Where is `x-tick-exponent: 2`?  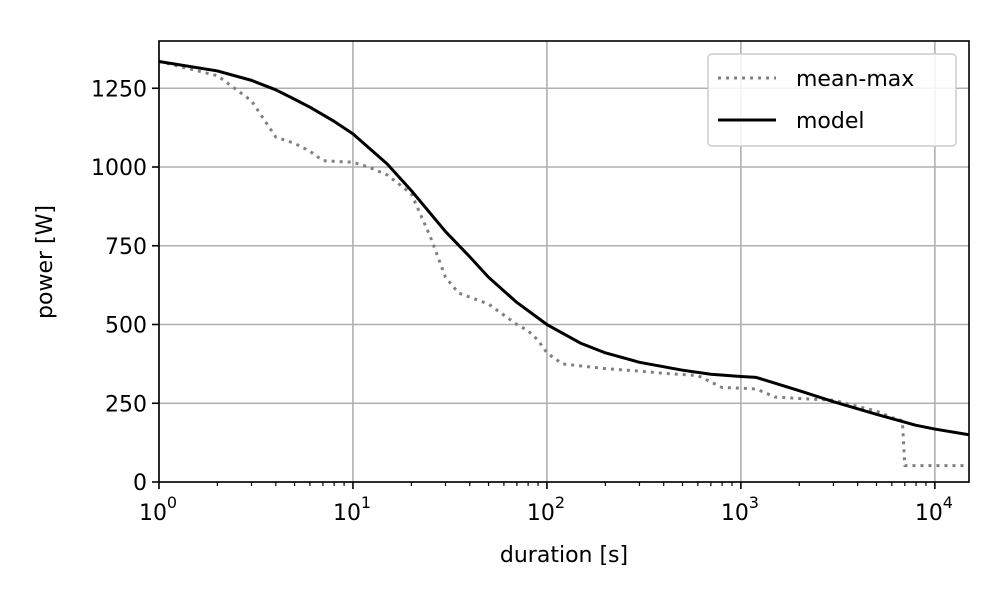 x-tick-exponent: 2 is located at coordinates (560, 502).